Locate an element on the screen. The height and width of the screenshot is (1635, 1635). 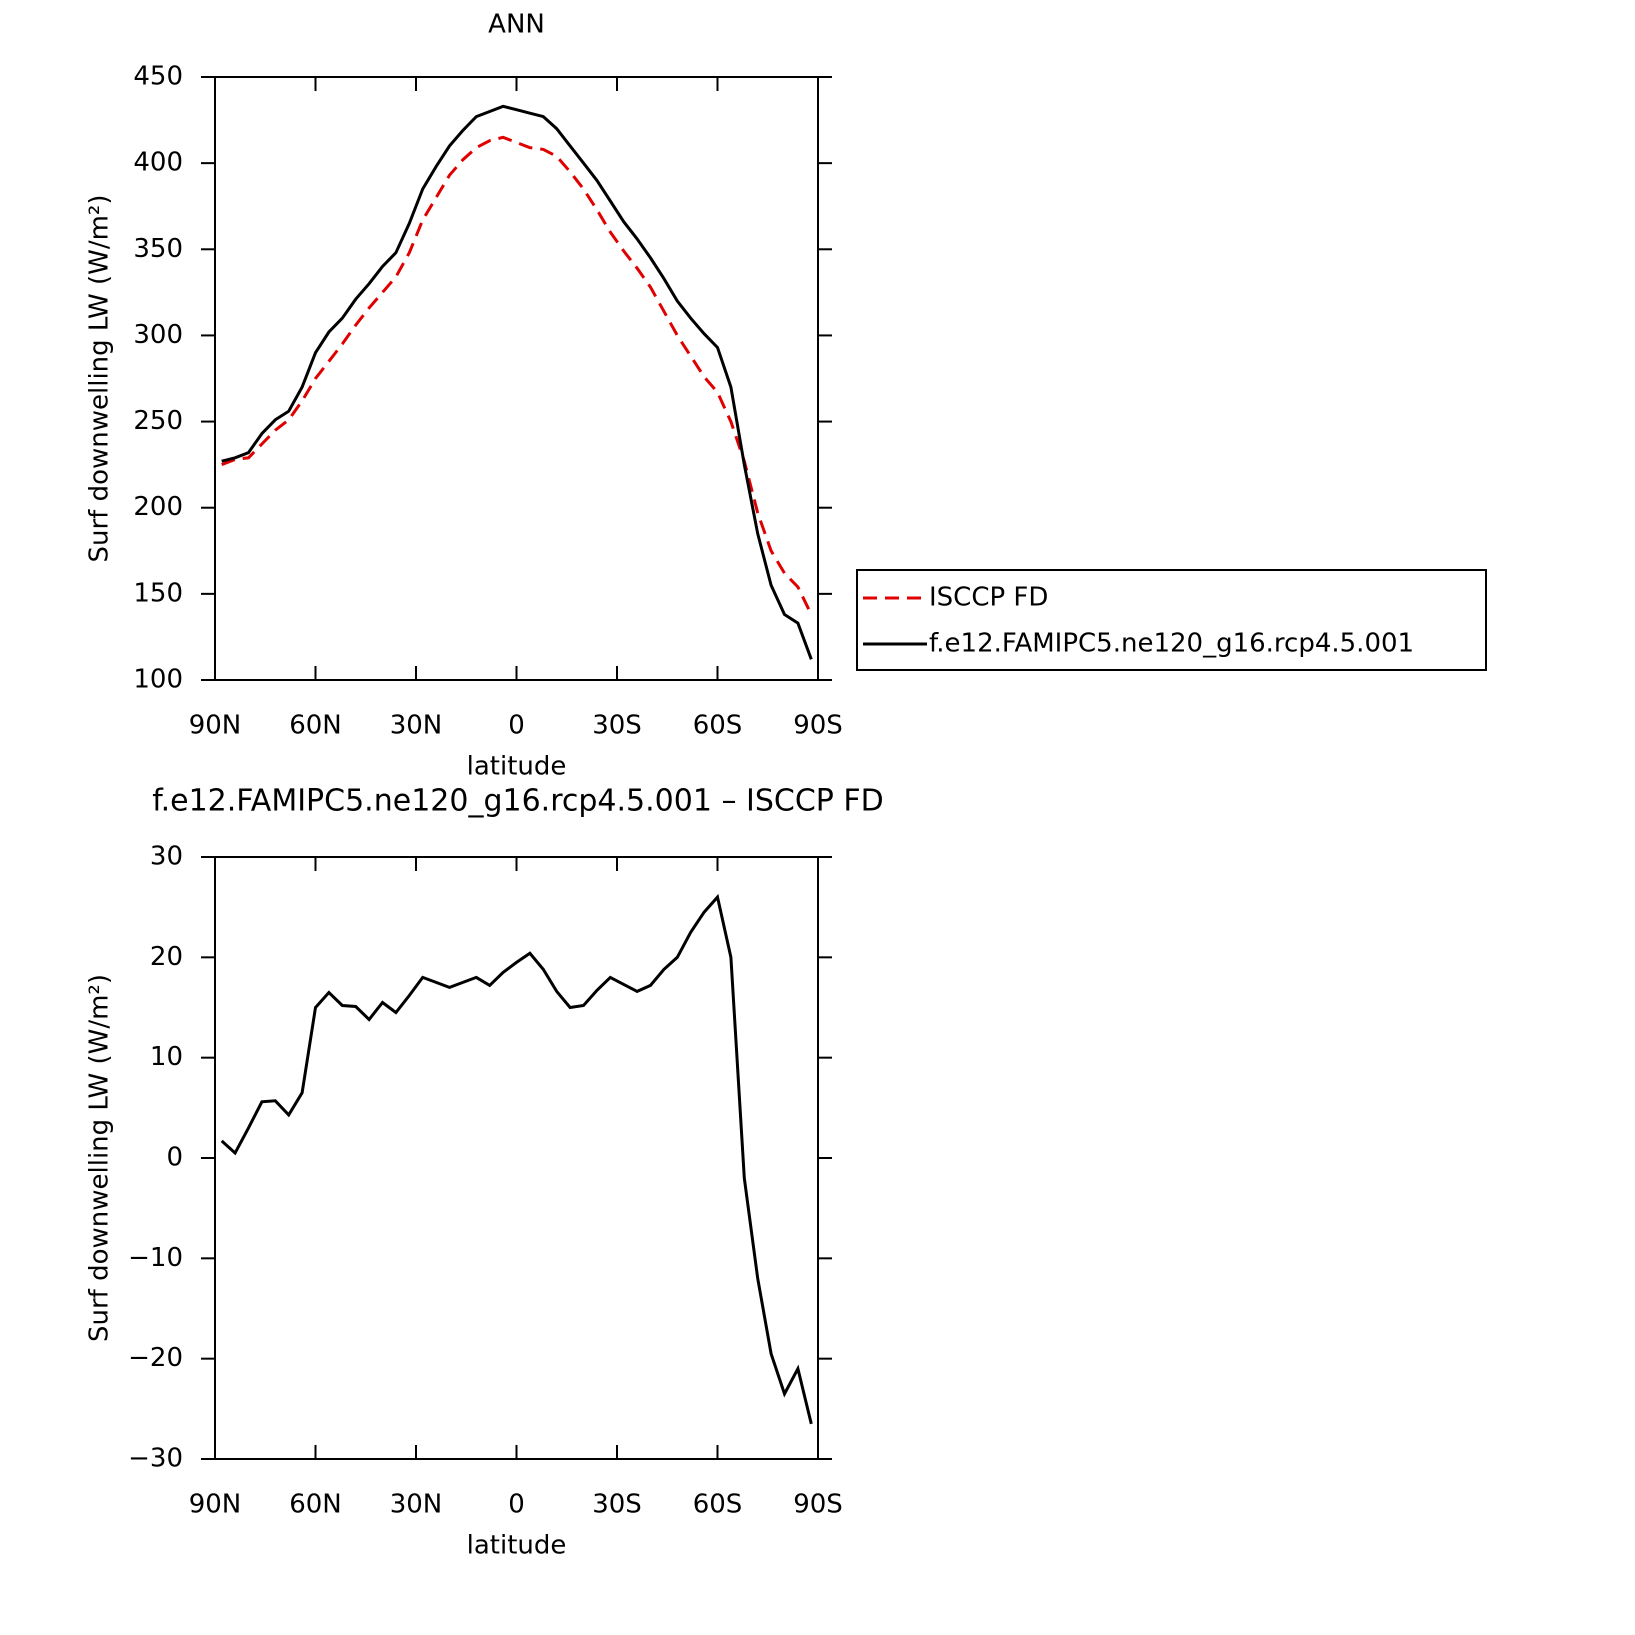
y-tick-label: 200 is located at coordinates (158, 507).